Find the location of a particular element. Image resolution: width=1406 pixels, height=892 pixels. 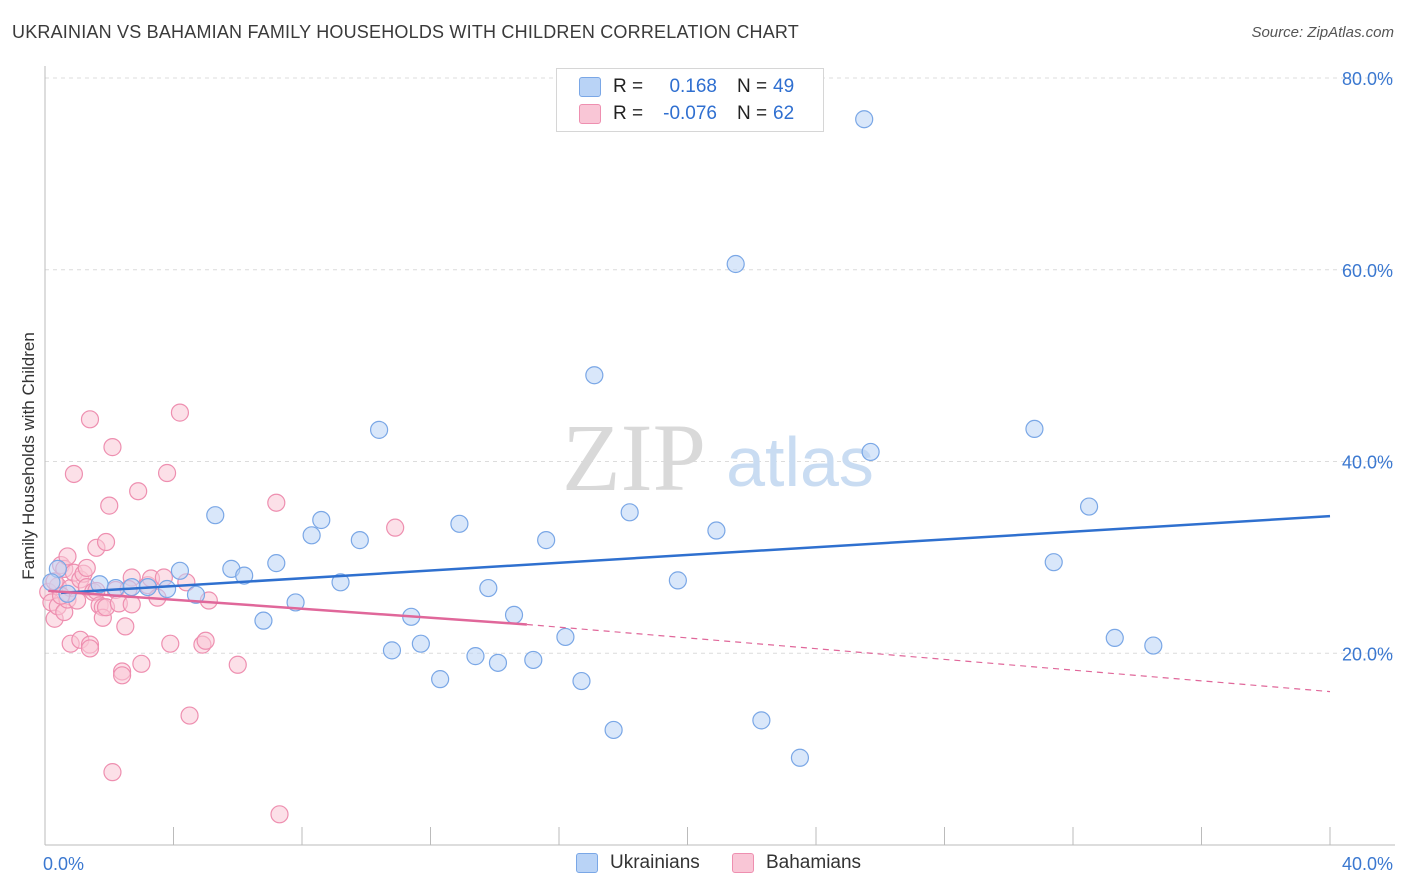

legend-item-bahamians: Bahamians is located at coordinates (796, 863).